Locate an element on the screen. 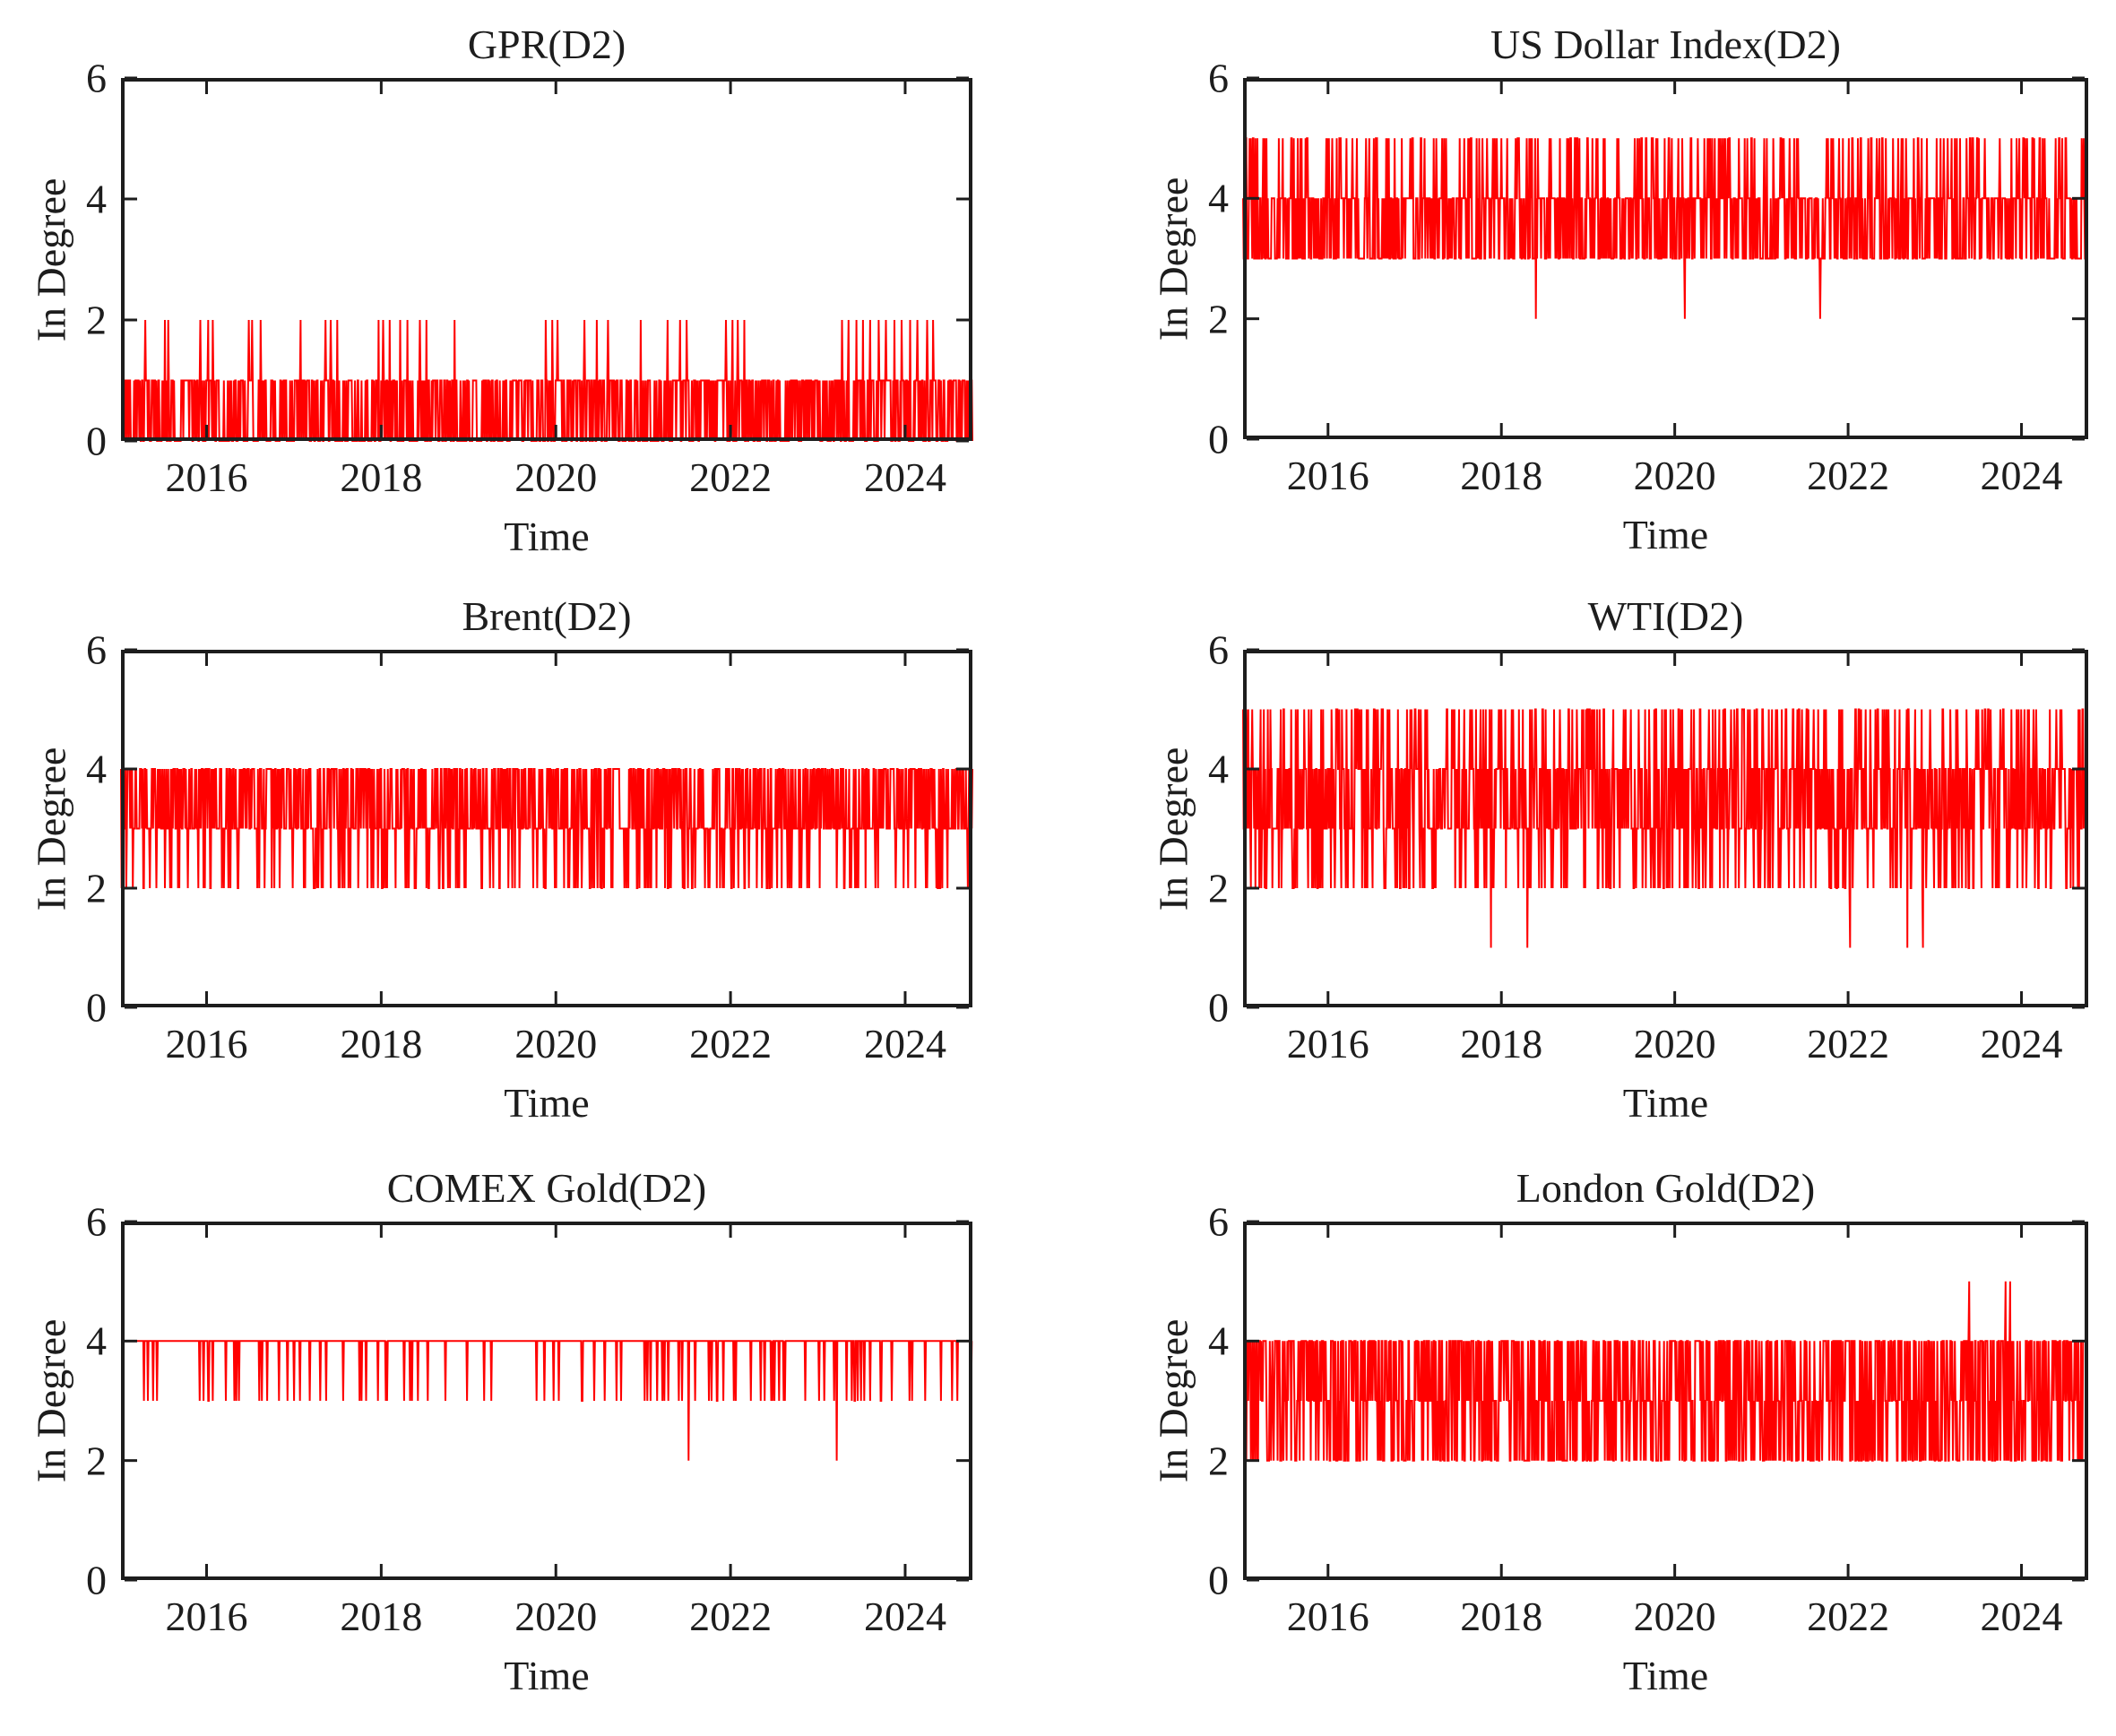  subplot-title: COMEX Gold(D2) is located at coordinates (546, 1188).